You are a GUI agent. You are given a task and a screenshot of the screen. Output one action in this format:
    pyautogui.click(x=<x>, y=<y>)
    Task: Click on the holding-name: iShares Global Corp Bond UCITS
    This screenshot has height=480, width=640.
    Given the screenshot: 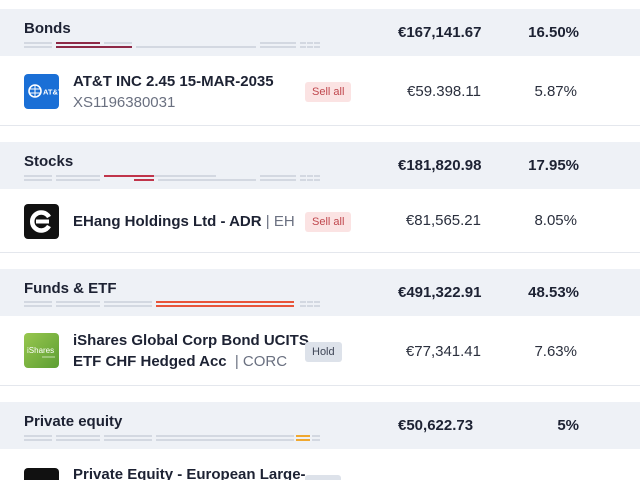 What is the action you would take?
    pyautogui.click(x=191, y=340)
    